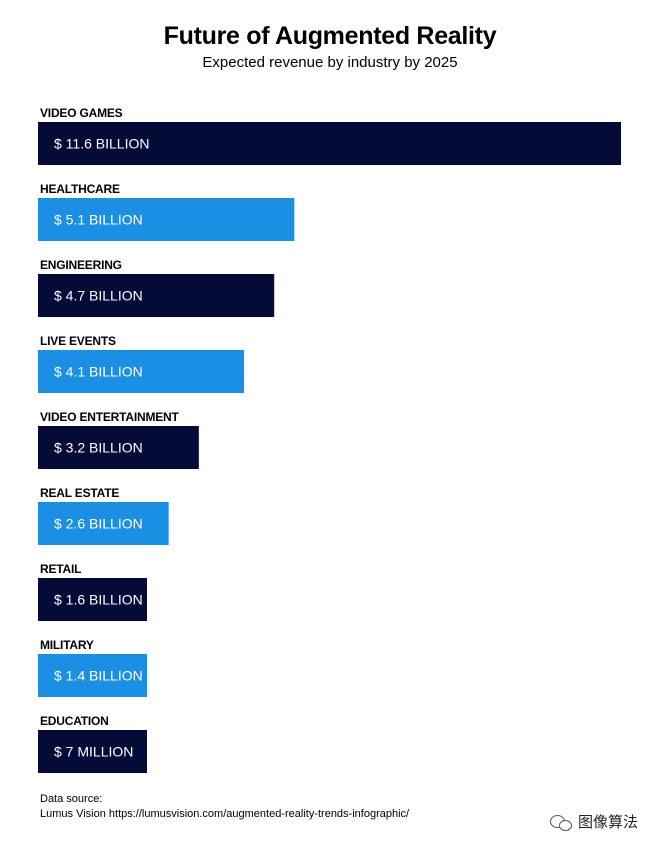 The width and height of the screenshot is (660, 850). What do you see at coordinates (607, 822) in the screenshot?
I see `watermark-text: 图像算法` at bounding box center [607, 822].